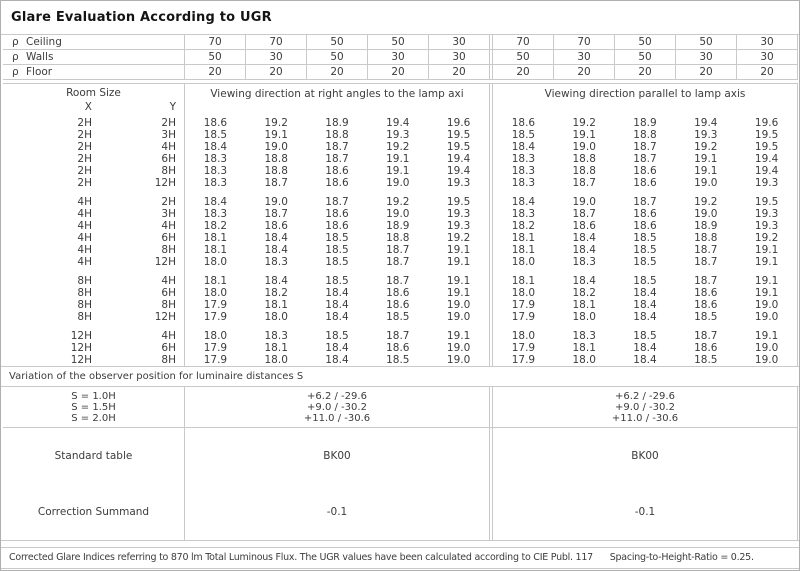 The width and height of the screenshot is (800, 571). I want to click on reflectance-values-left: 20 20 20 20 20, so click(337, 72).